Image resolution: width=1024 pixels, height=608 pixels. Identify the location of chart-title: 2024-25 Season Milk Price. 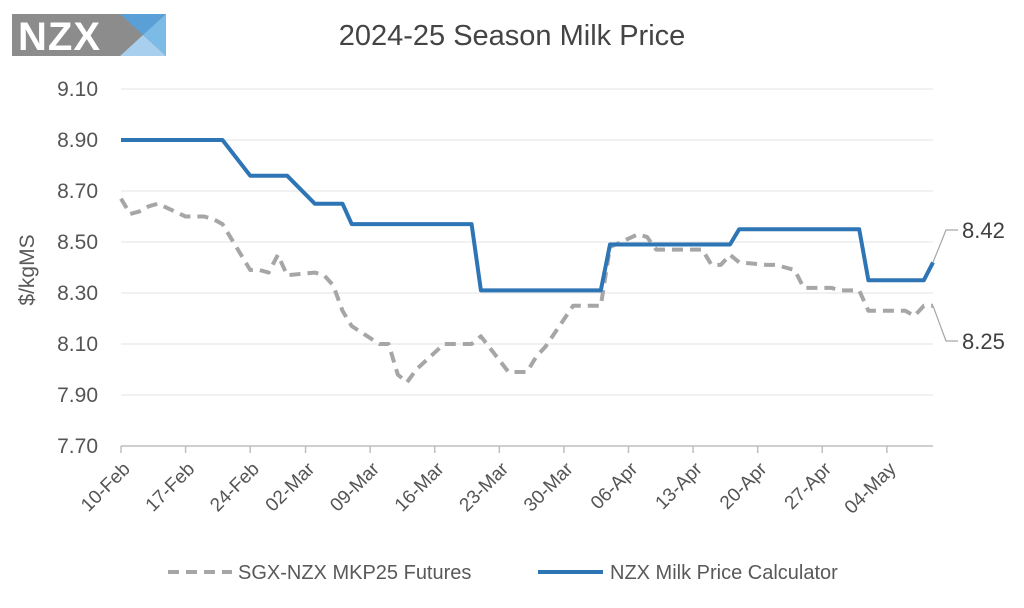
(512, 36).